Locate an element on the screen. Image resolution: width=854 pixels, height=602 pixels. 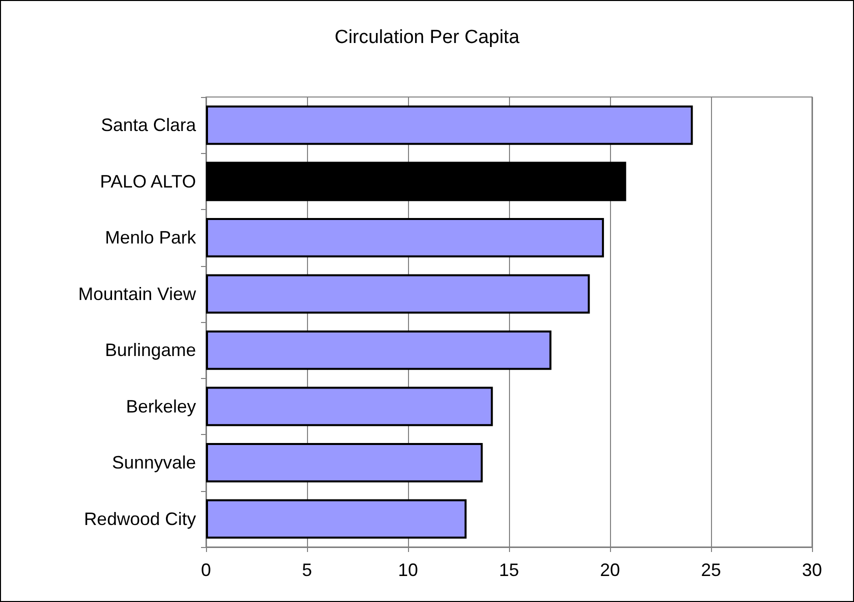
y-tick-label: Santa Clara is located at coordinates (148, 125).